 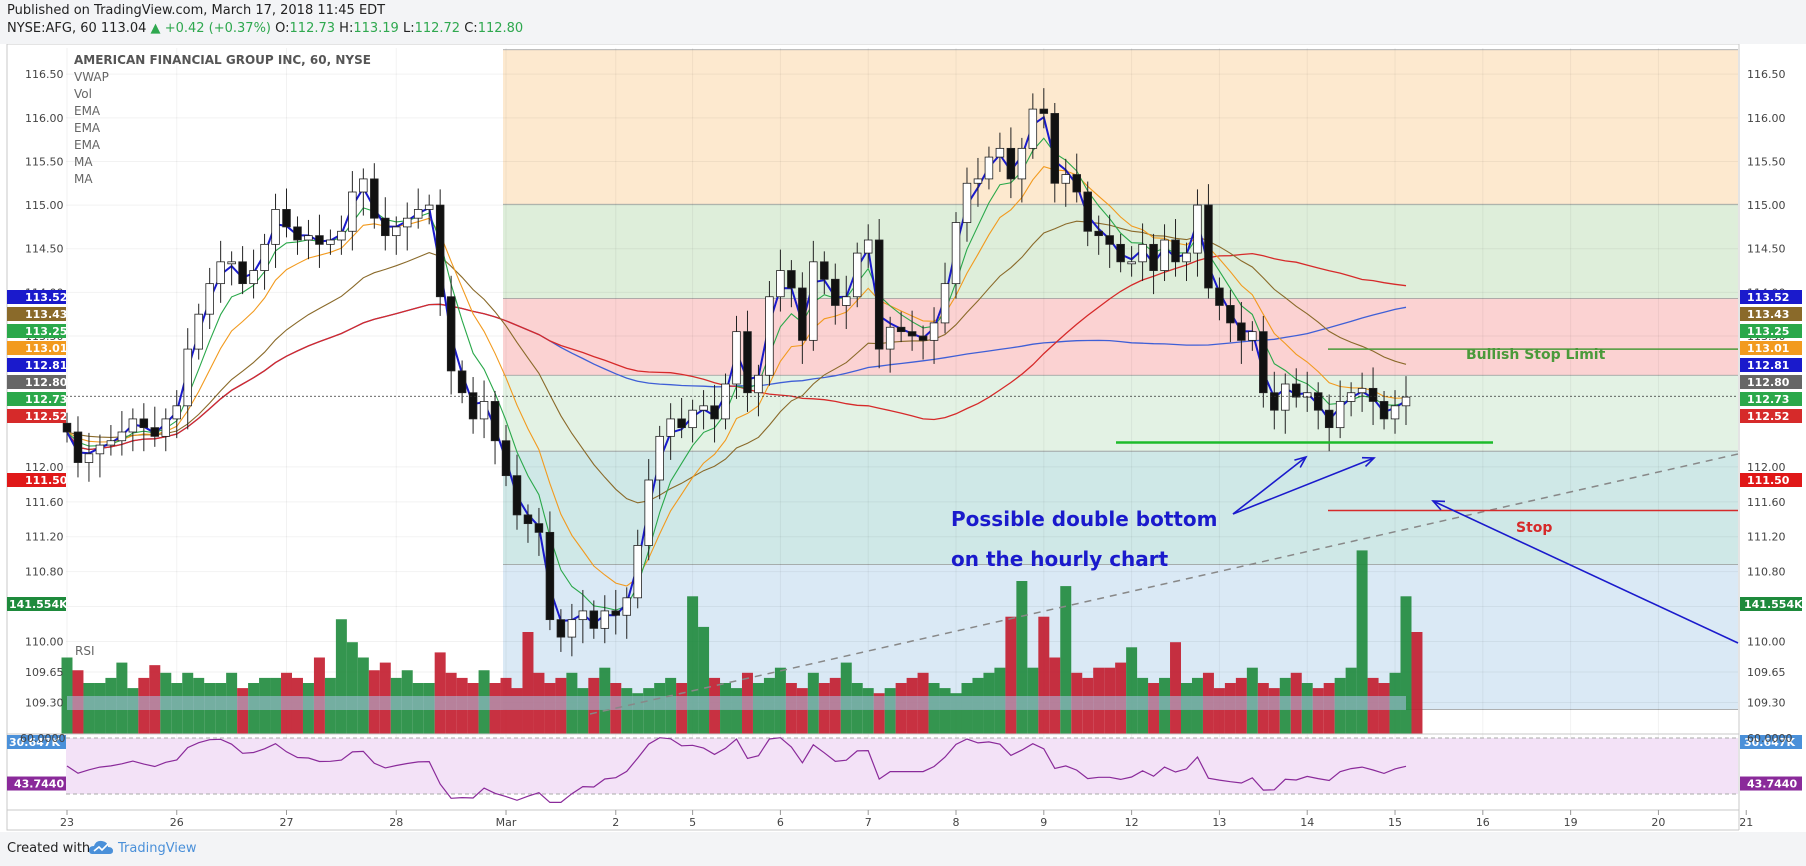 What do you see at coordinates (44, 467) in the screenshot?
I see `price-tick-label-left: 112.00` at bounding box center [44, 467].